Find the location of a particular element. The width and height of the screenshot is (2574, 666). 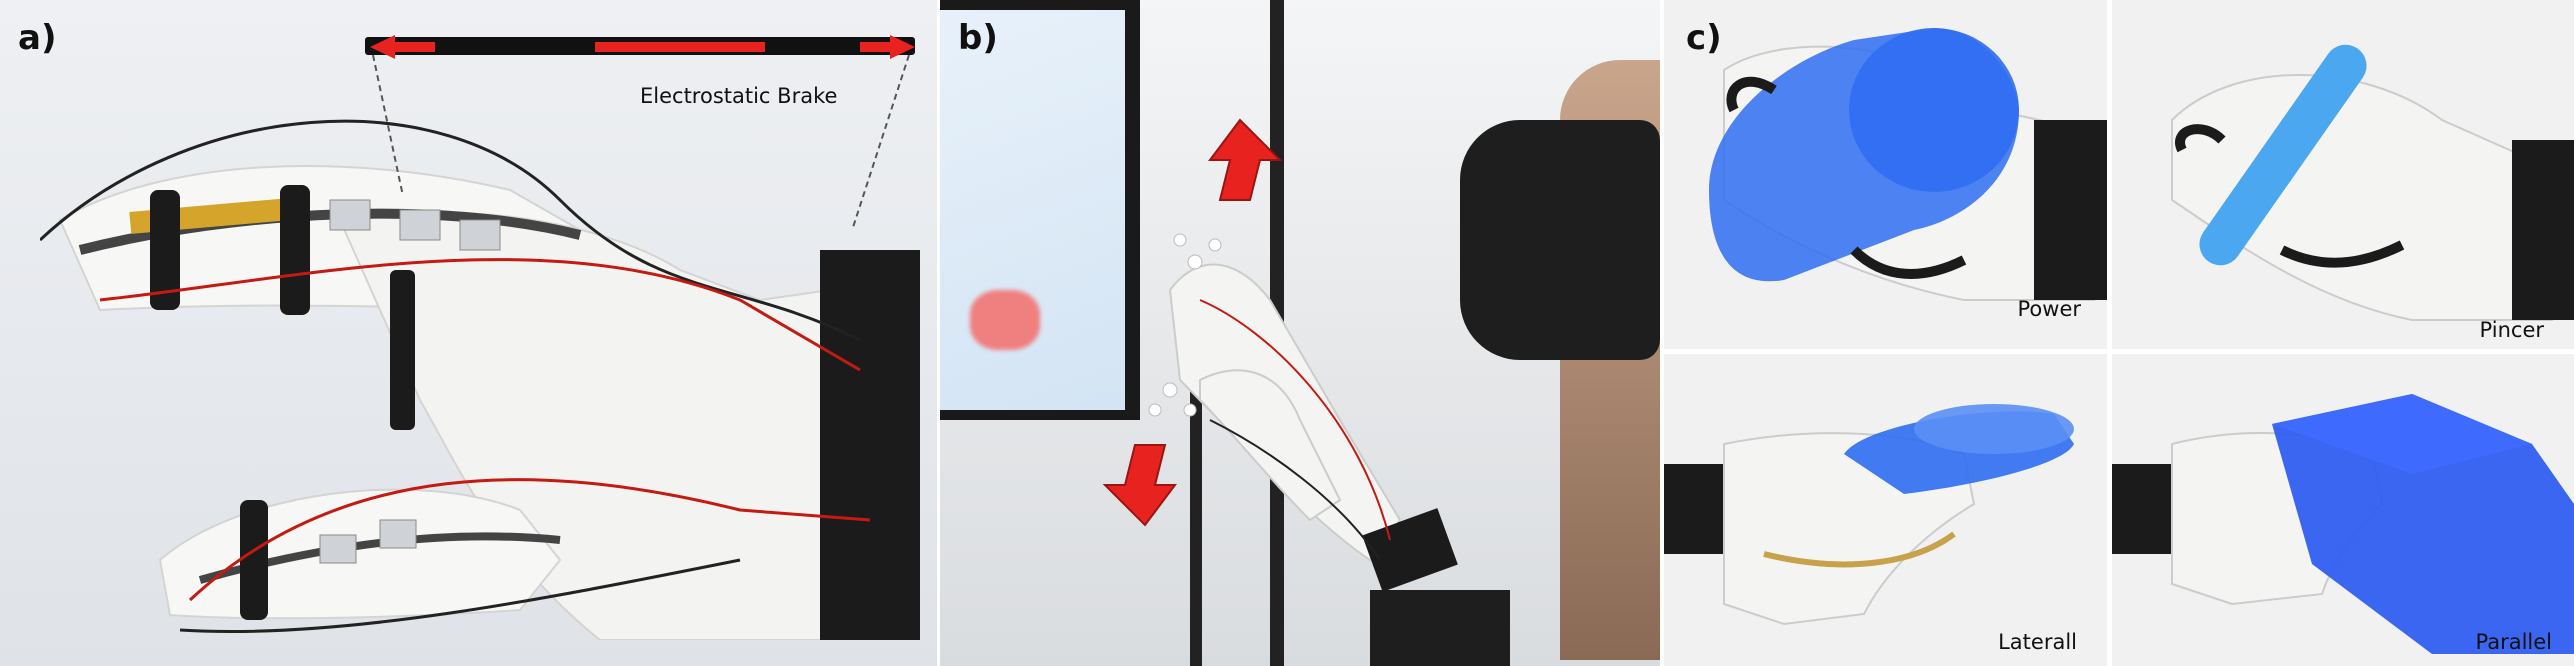

grasp-label: Power is located at coordinates (2049, 309).